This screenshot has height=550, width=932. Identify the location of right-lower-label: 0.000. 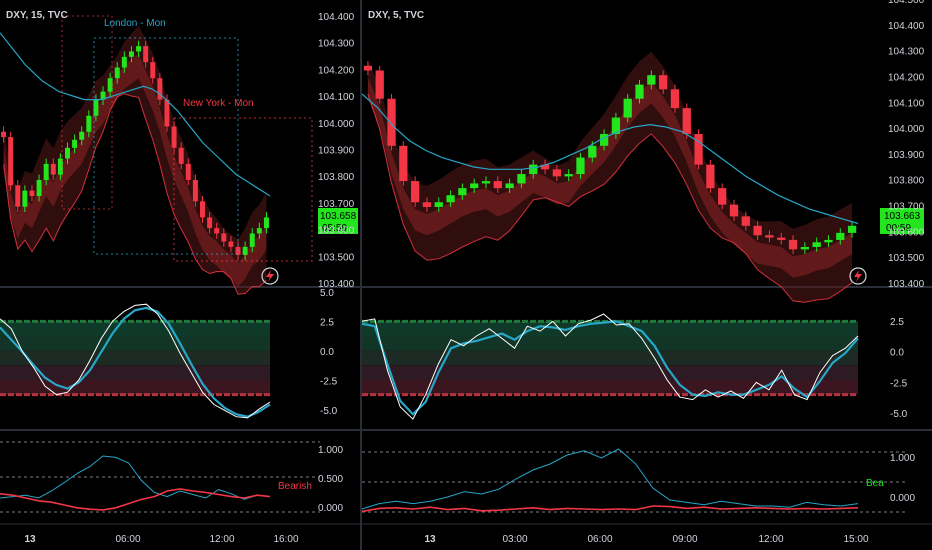
(902, 498).